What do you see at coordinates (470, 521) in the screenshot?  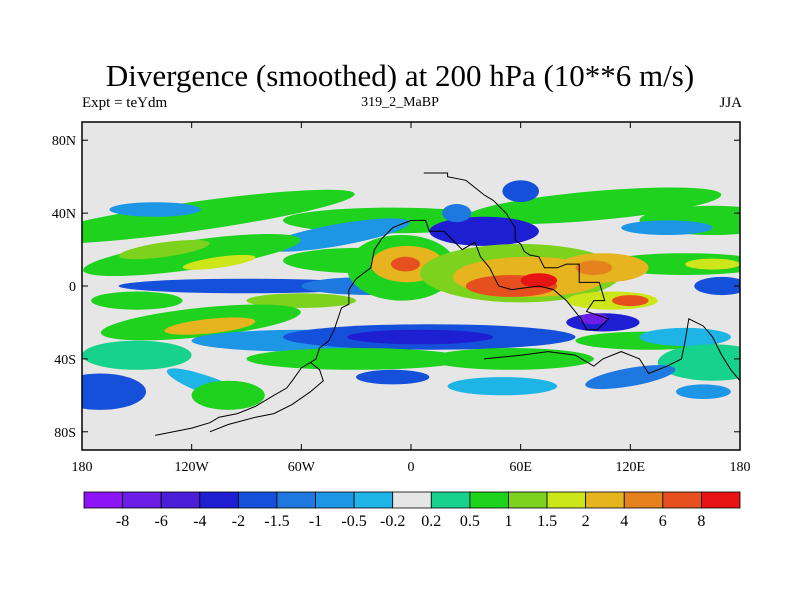 I see `colorbar-label: 0.5` at bounding box center [470, 521].